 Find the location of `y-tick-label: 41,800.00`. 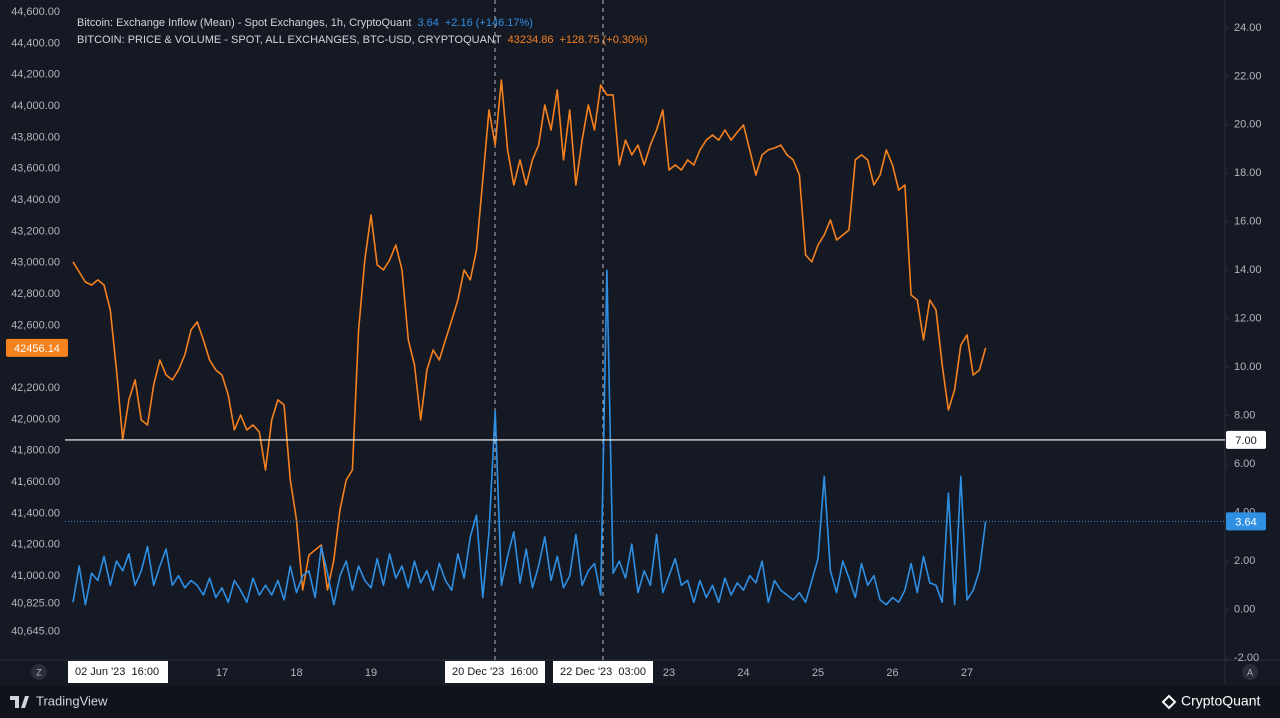

y-tick-label: 41,800.00 is located at coordinates (35, 451).